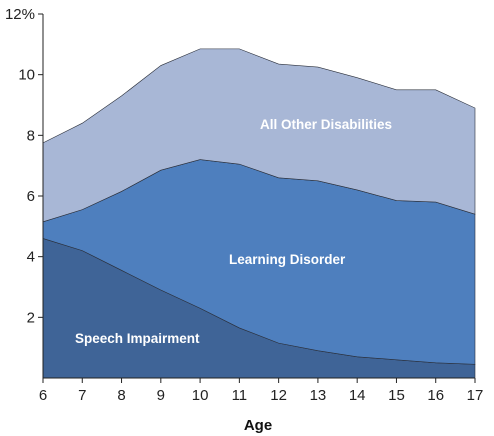 This screenshot has height=436, width=494. I want to click on y-tick-label: 4, so click(31, 257).